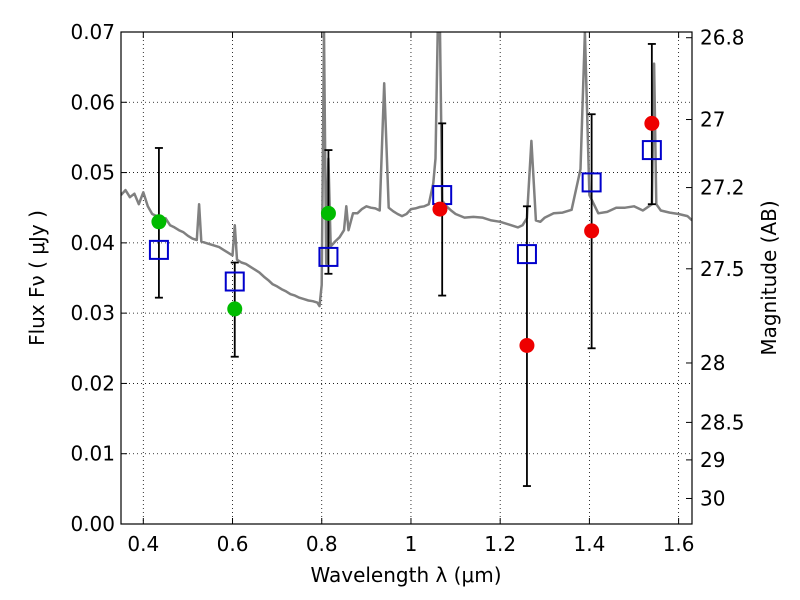 The height and width of the screenshot is (600, 800). What do you see at coordinates (712, 363) in the screenshot?
I see `right-tick-label: 28` at bounding box center [712, 363].